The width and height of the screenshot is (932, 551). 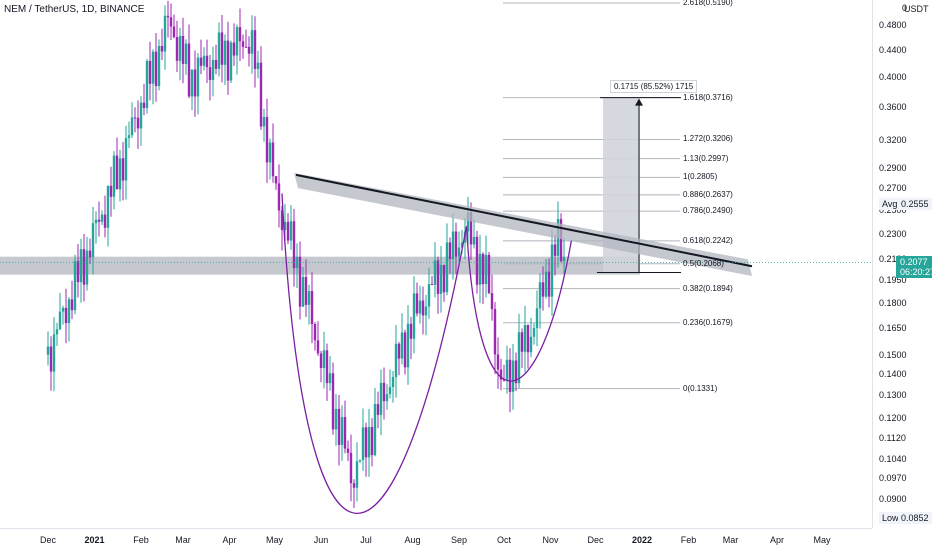 What do you see at coordinates (141, 540) in the screenshot?
I see `time-tick: Feb` at bounding box center [141, 540].